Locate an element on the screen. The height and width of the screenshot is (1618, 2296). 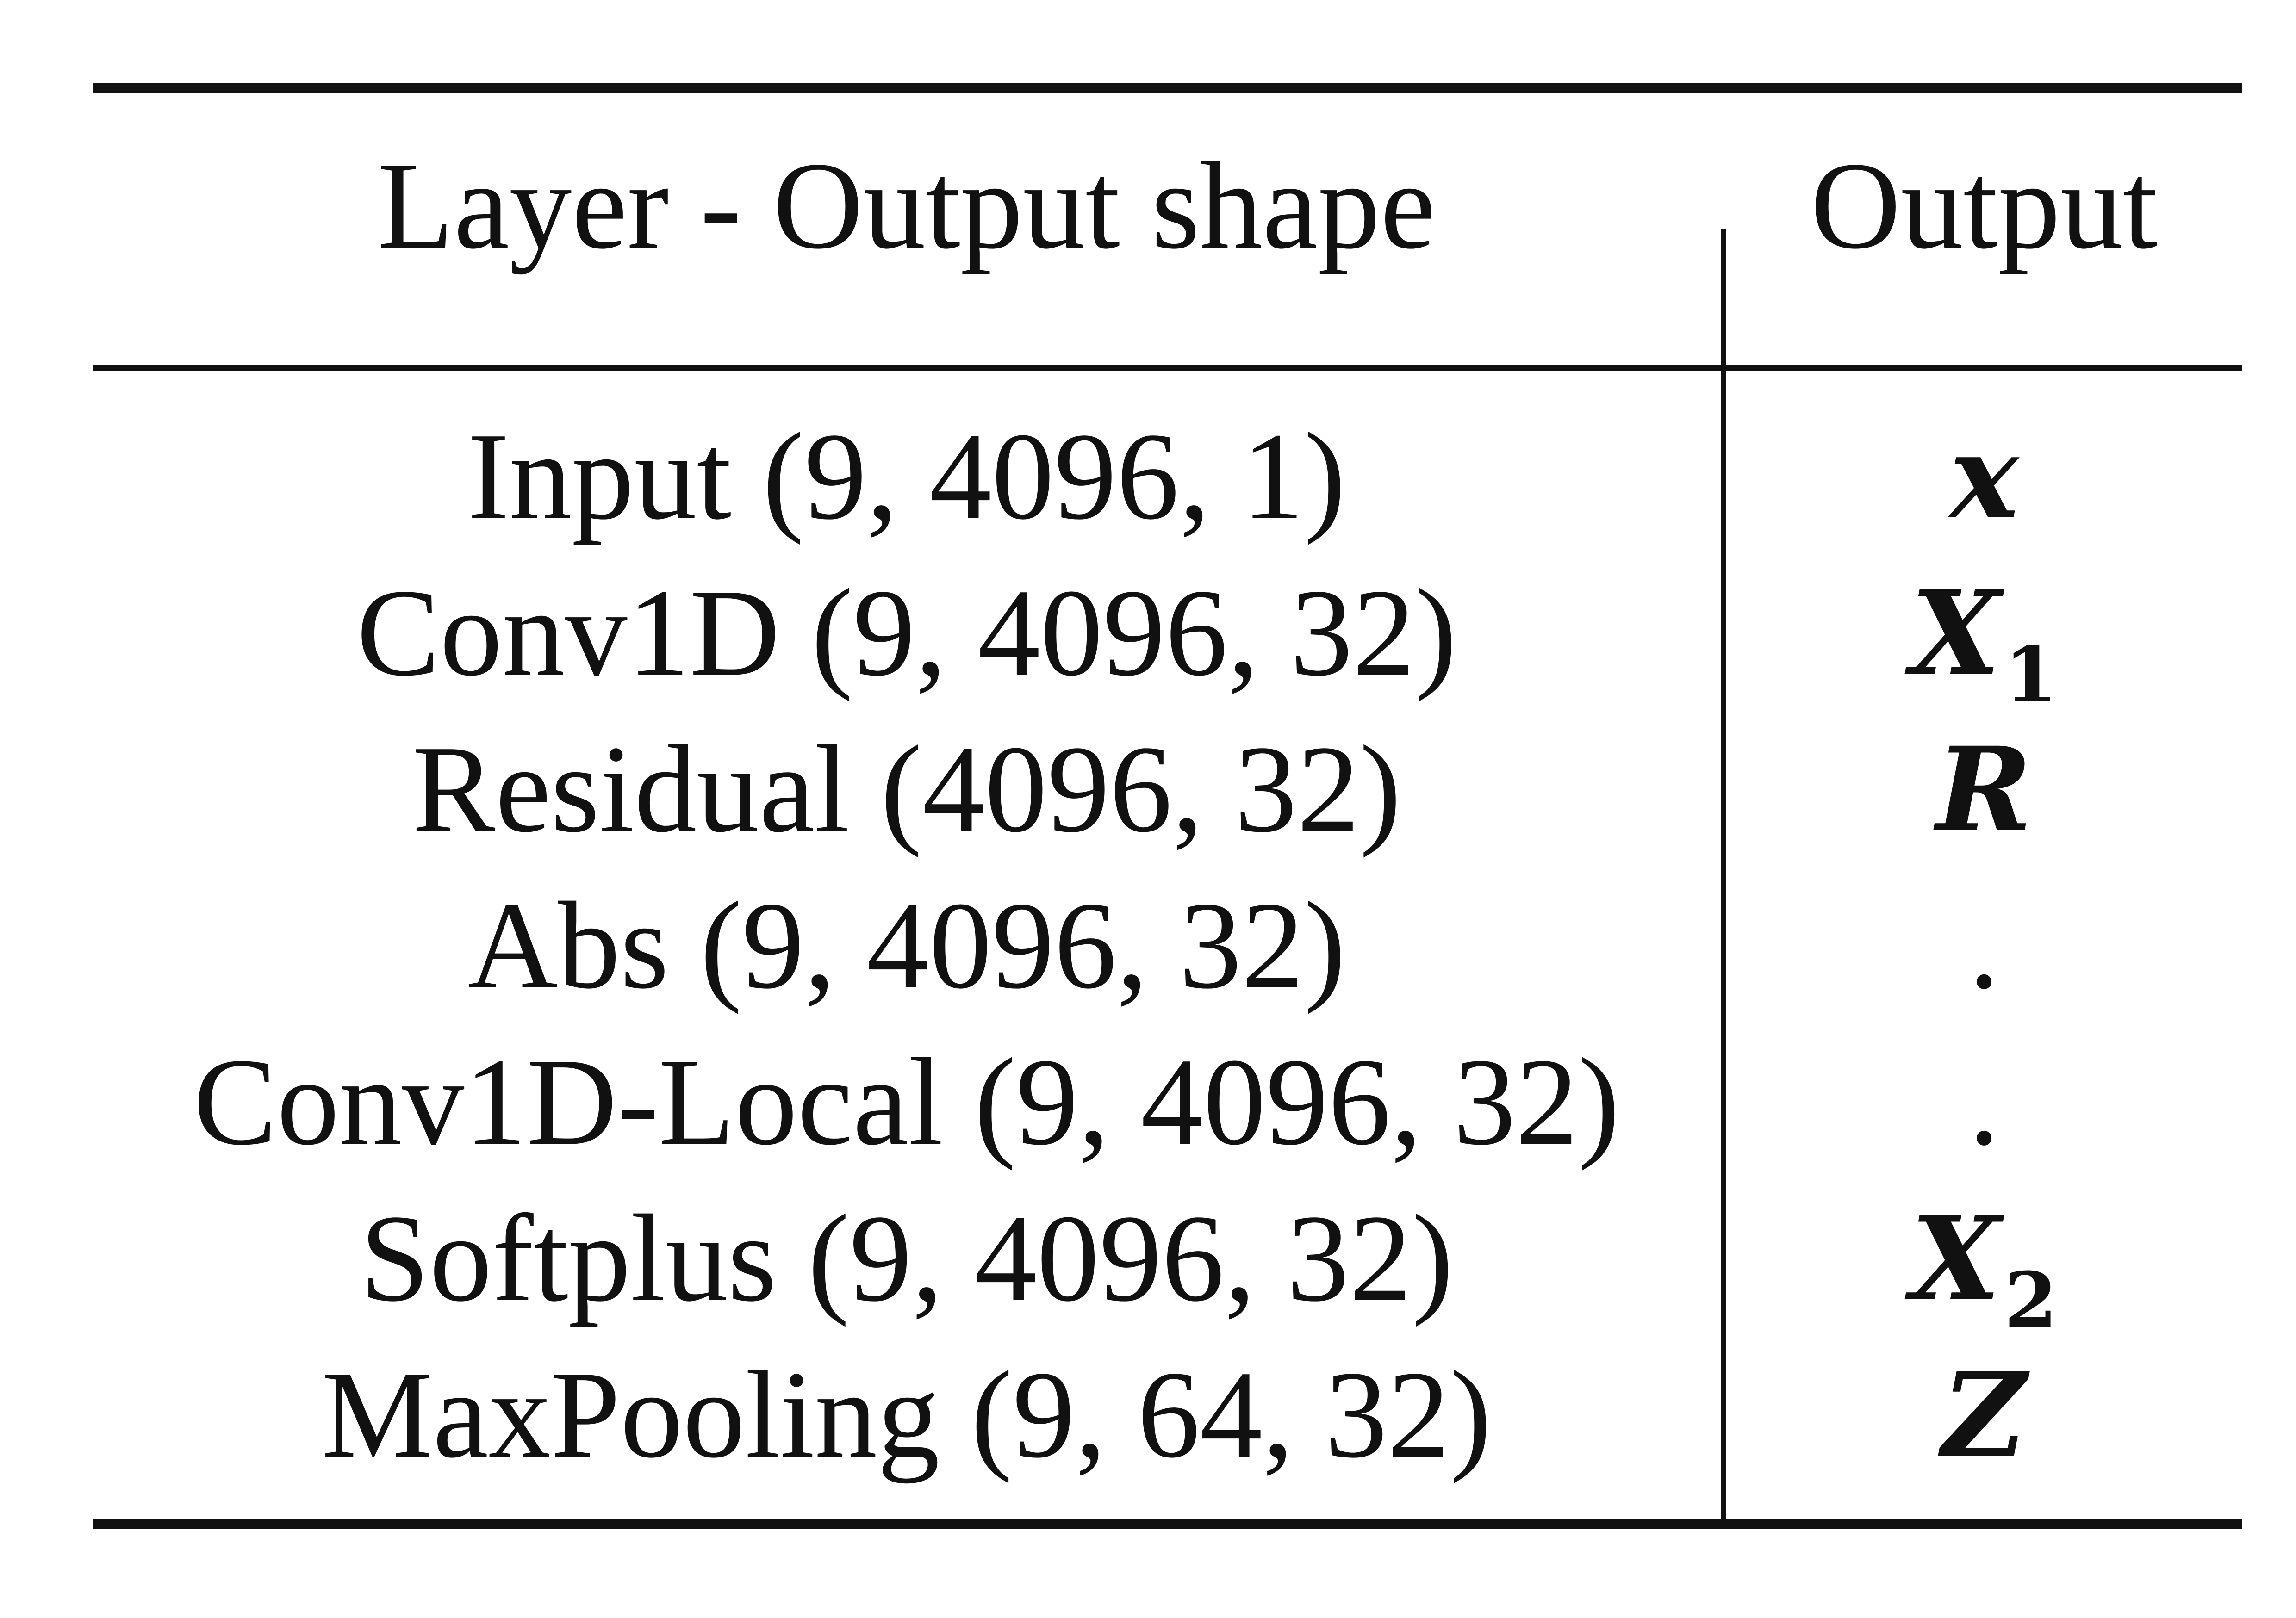
column-divider is located at coordinates (1723, 877).